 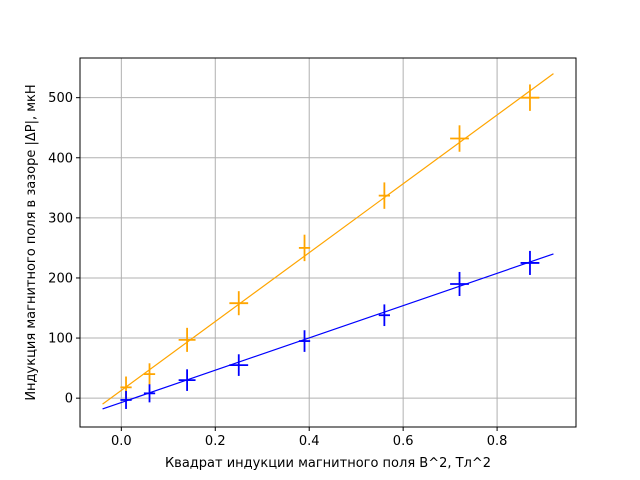 What do you see at coordinates (215, 441) in the screenshot?
I see `x-tick-label: 0.2` at bounding box center [215, 441].